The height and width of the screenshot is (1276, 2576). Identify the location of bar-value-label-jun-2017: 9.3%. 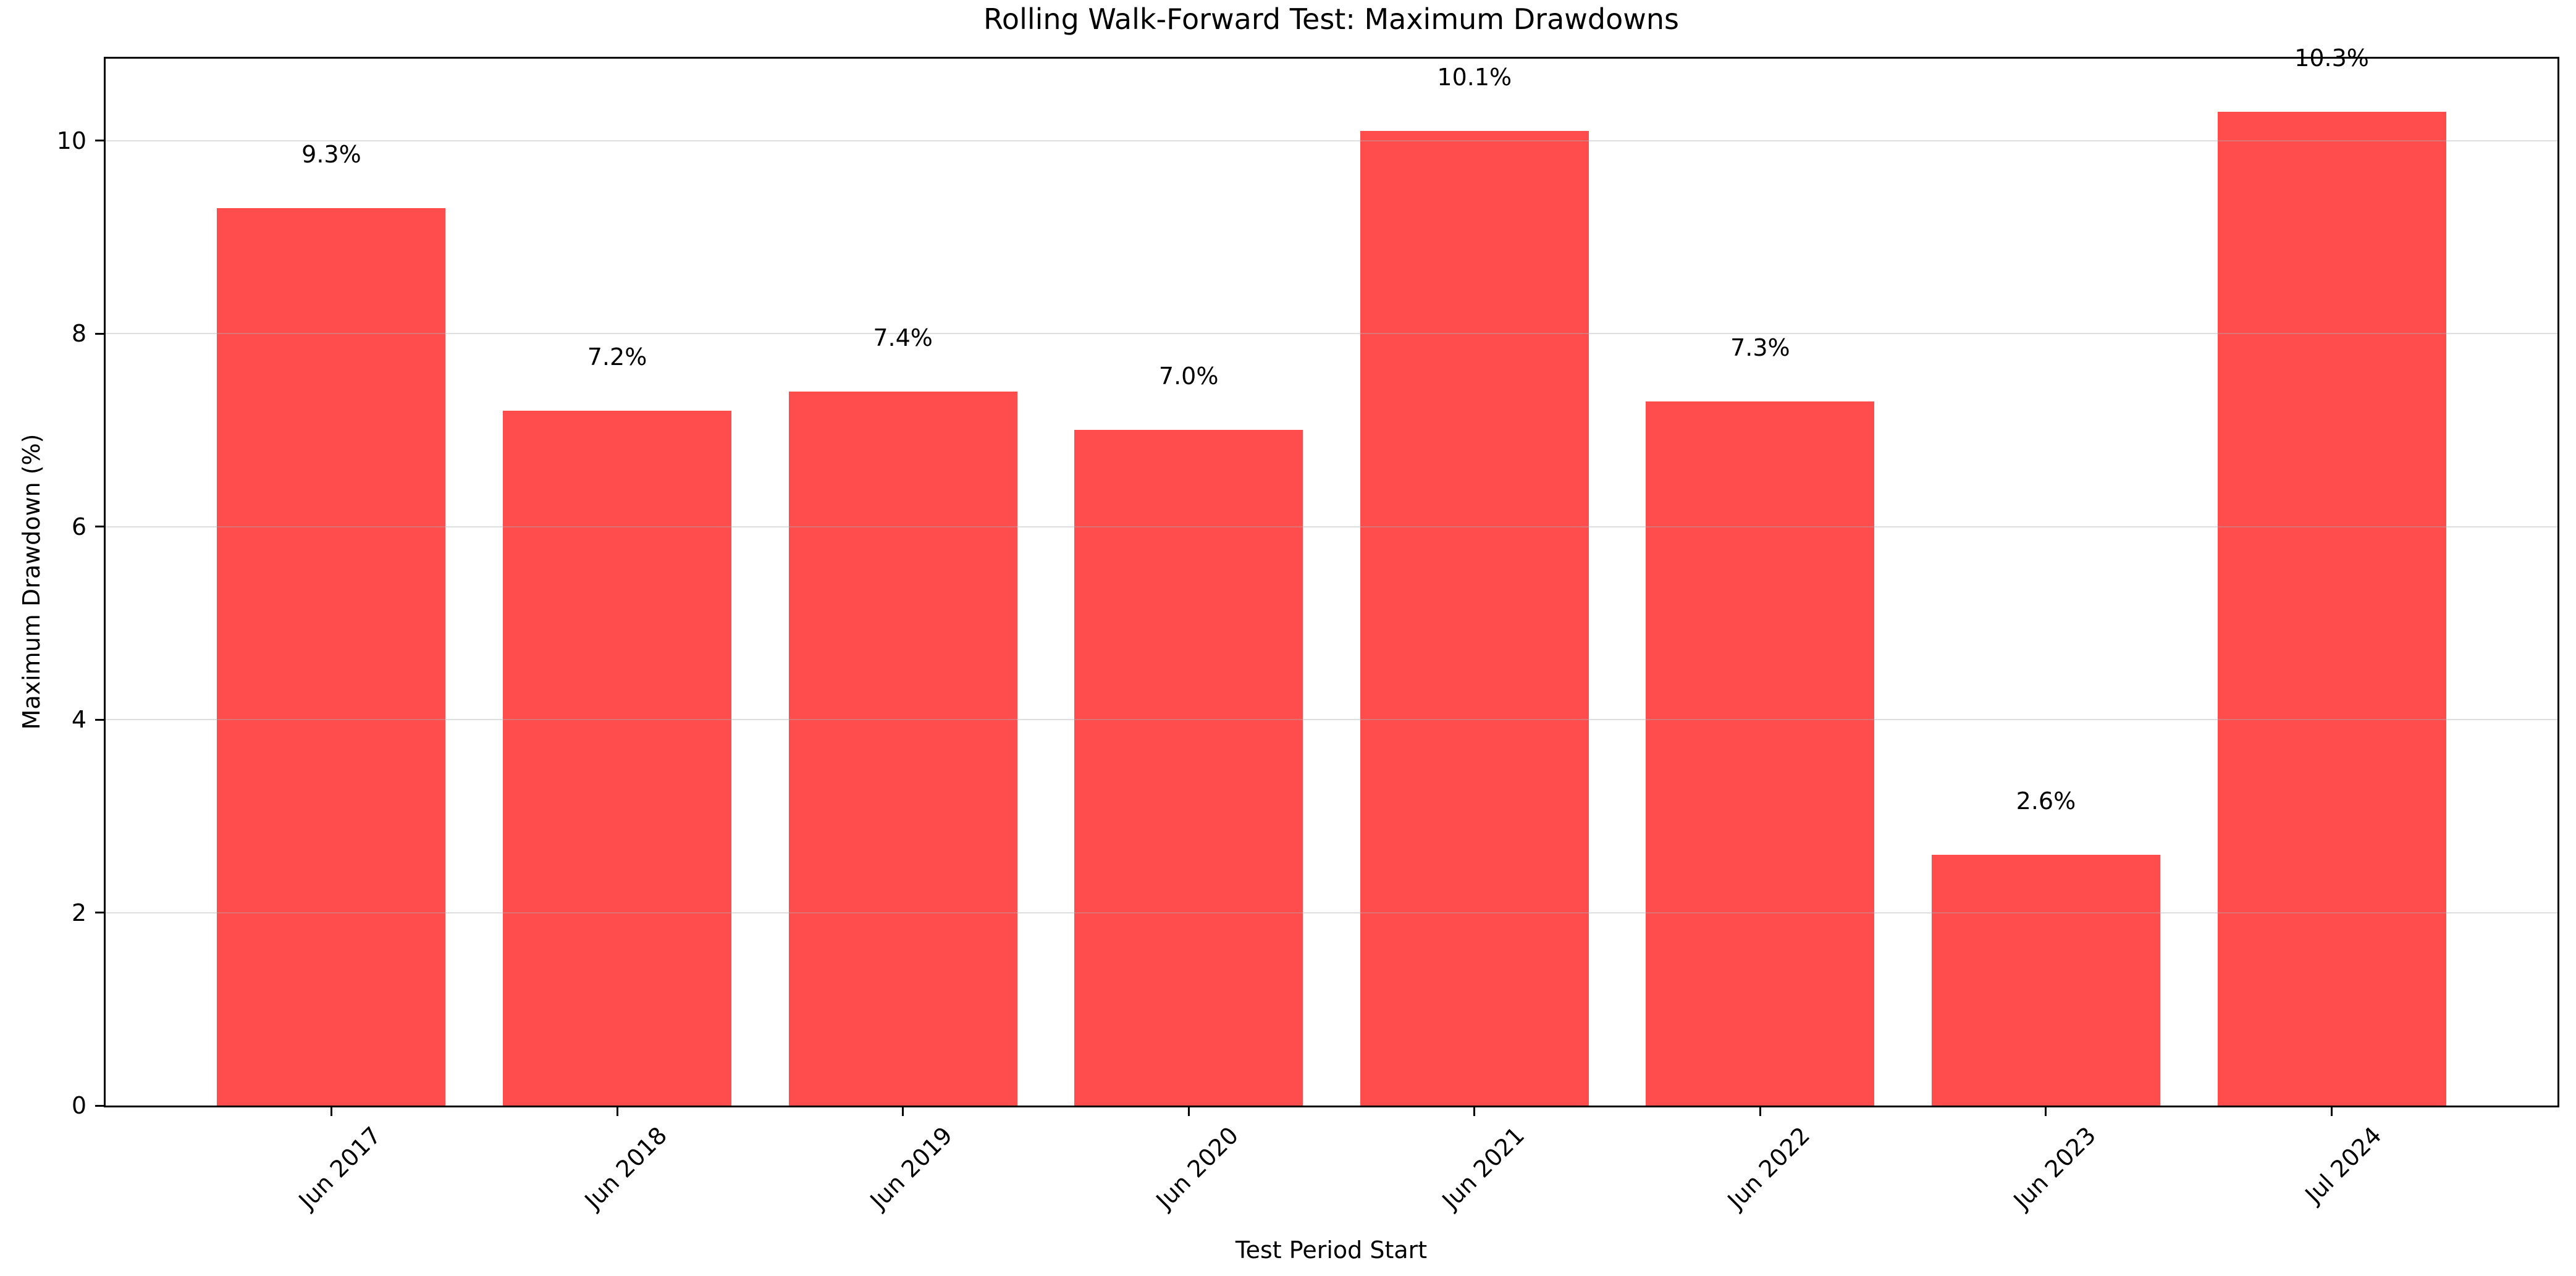
(331, 155).